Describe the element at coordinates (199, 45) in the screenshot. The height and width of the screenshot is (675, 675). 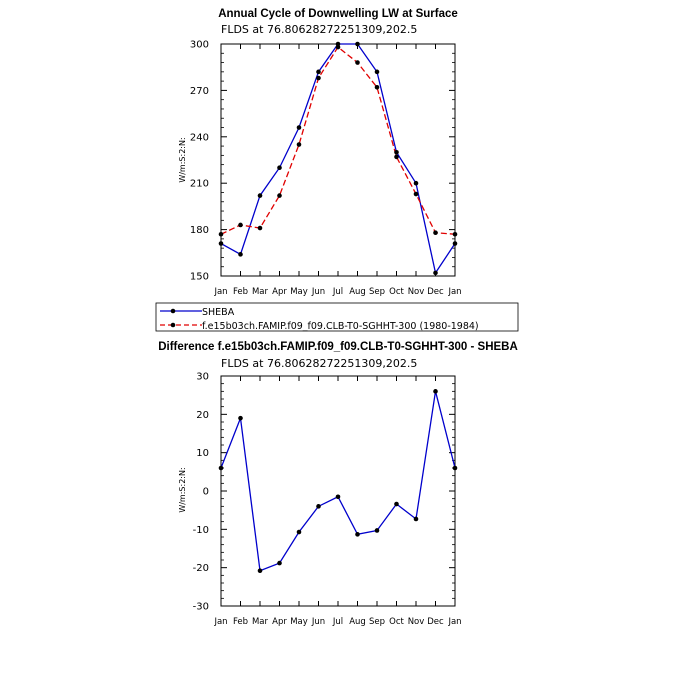
I see `y-tick-label: 300` at that location.